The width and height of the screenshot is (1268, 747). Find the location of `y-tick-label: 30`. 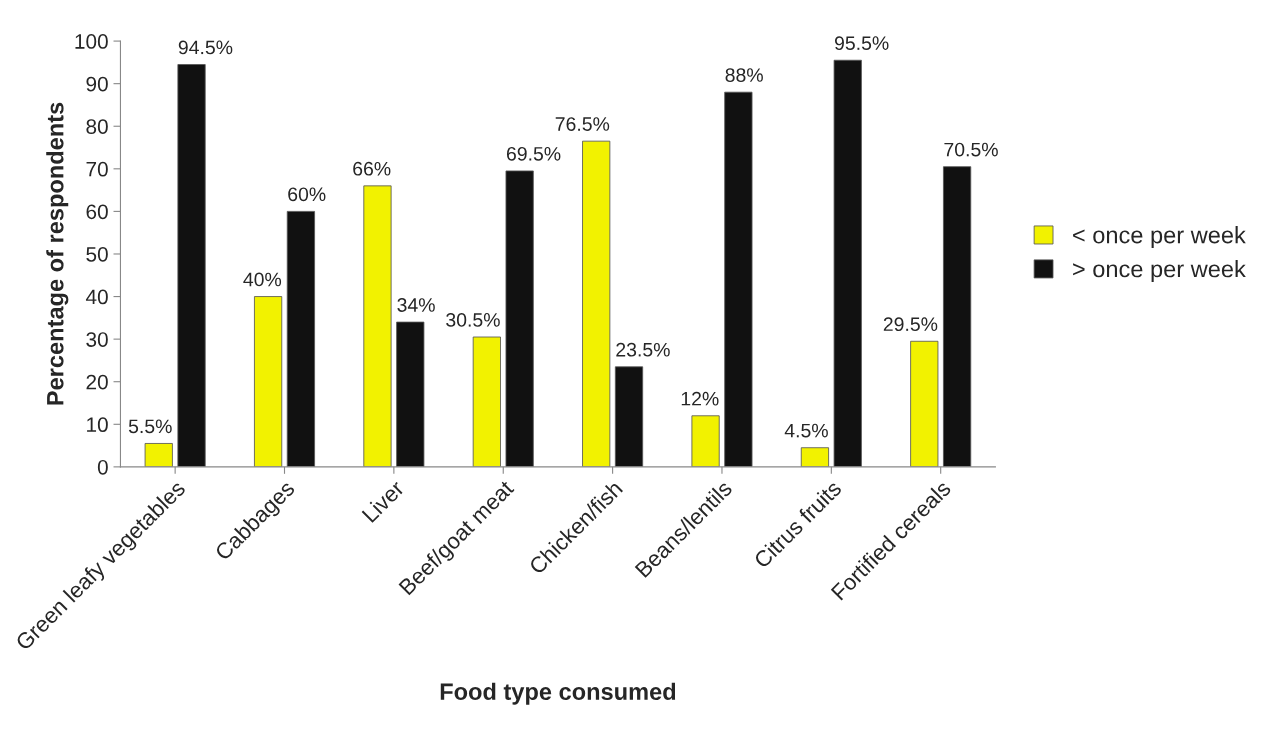

y-tick-label: 30 is located at coordinates (97, 339).